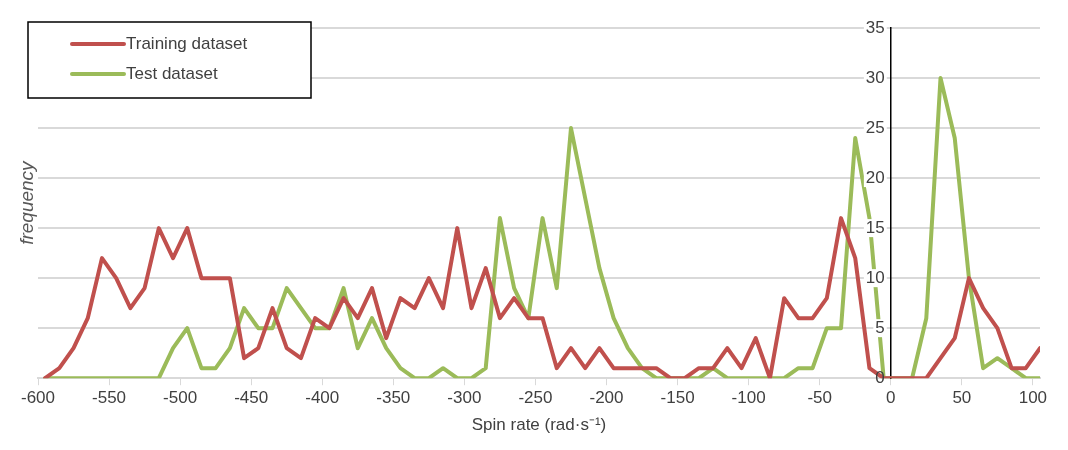 Image resolution: width=1068 pixels, height=450 pixels. Describe the element at coordinates (180, 398) in the screenshot. I see `x-tick-label: -500` at that location.